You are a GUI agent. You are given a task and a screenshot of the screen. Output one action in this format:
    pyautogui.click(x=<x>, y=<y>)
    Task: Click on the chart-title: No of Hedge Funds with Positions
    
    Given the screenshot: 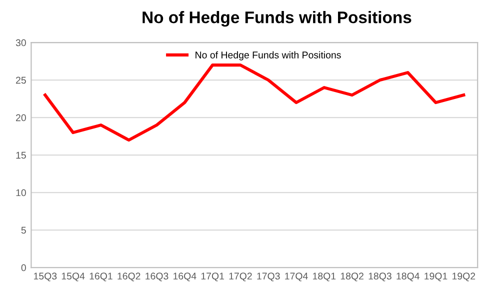 What is the action you would take?
    pyautogui.click(x=277, y=19)
    